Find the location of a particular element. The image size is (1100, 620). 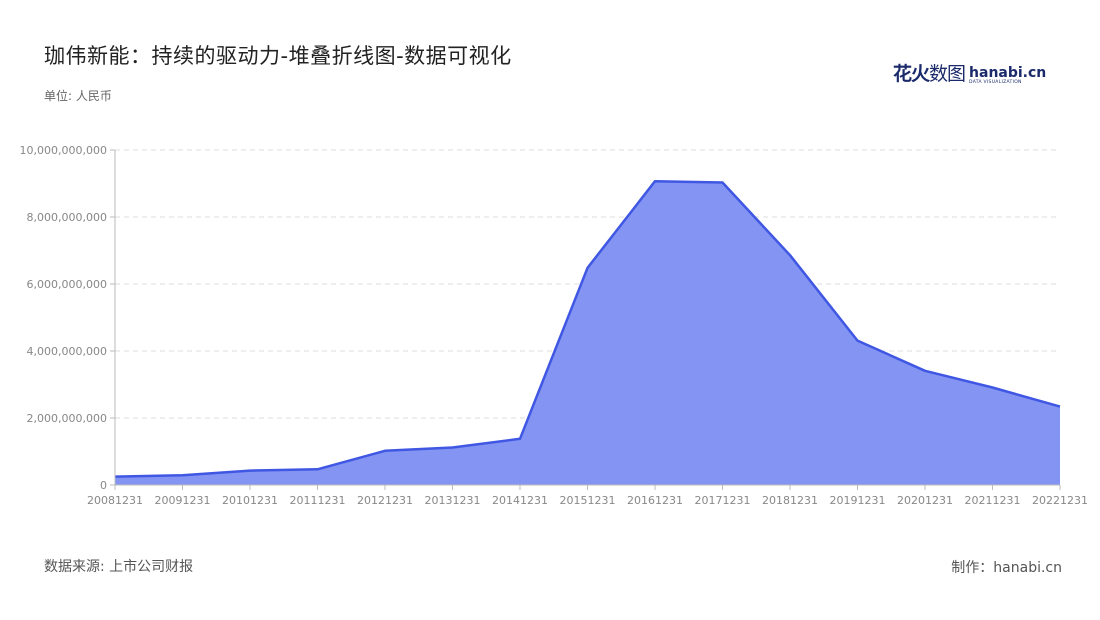

logo-en: hanabi.cn DATA VISUALIZATION is located at coordinates (1007, 76).